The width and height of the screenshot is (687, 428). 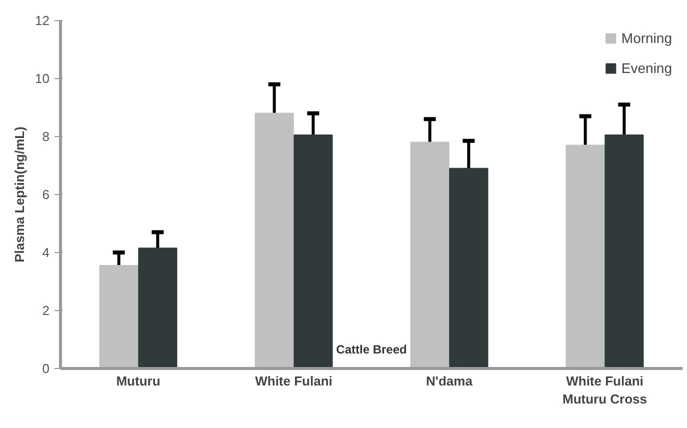 What do you see at coordinates (20, 194) in the screenshot?
I see `y-axis-title: Plasma Leptin(ng/mL)` at bounding box center [20, 194].